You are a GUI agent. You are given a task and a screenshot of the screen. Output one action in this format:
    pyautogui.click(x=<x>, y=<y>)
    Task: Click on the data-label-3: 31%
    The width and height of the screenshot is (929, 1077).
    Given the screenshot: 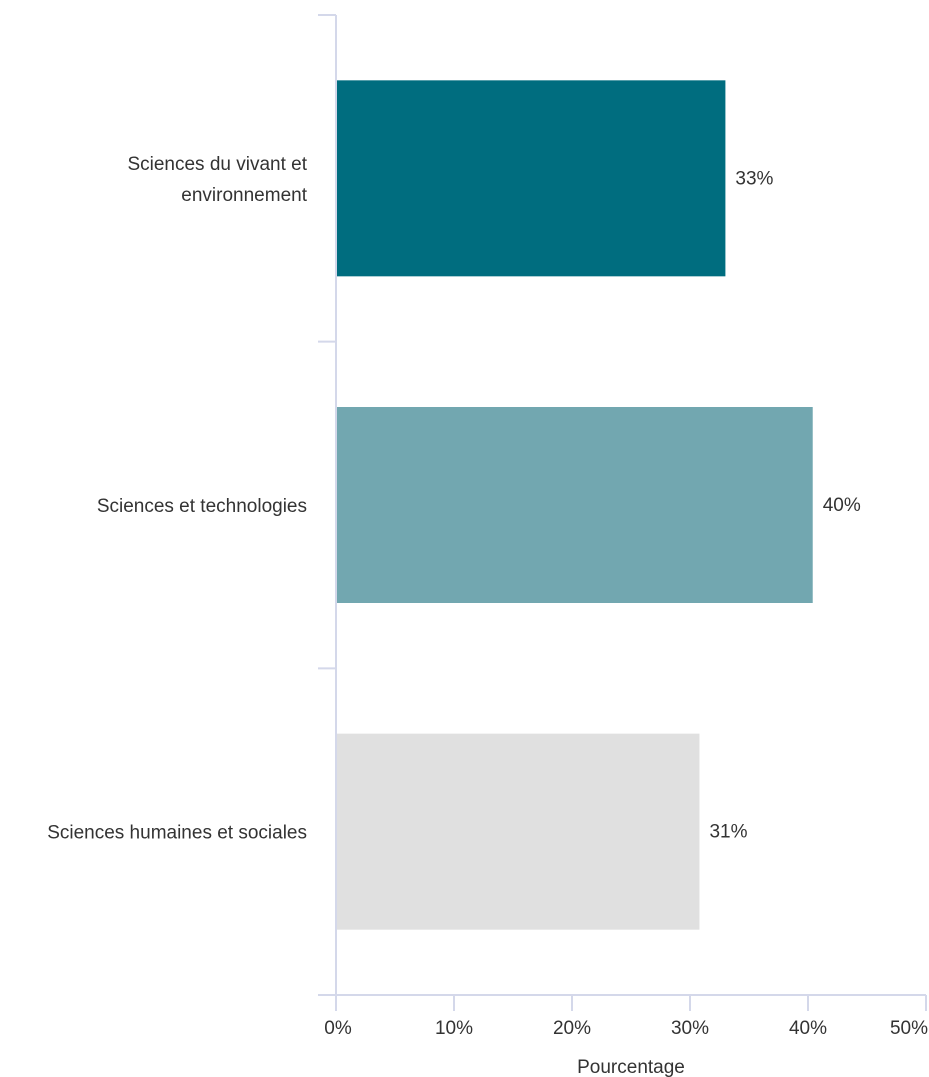 What is the action you would take?
    pyautogui.click(x=728, y=832)
    